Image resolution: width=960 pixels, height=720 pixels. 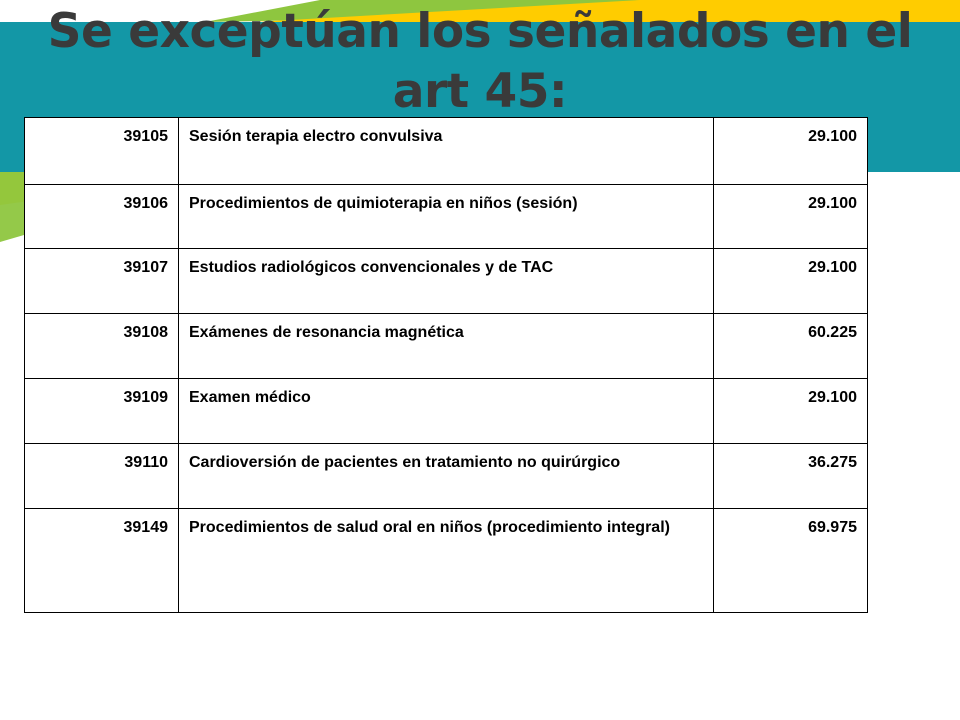 What do you see at coordinates (101, 560) in the screenshot?
I see `code-cell: 39149` at bounding box center [101, 560].